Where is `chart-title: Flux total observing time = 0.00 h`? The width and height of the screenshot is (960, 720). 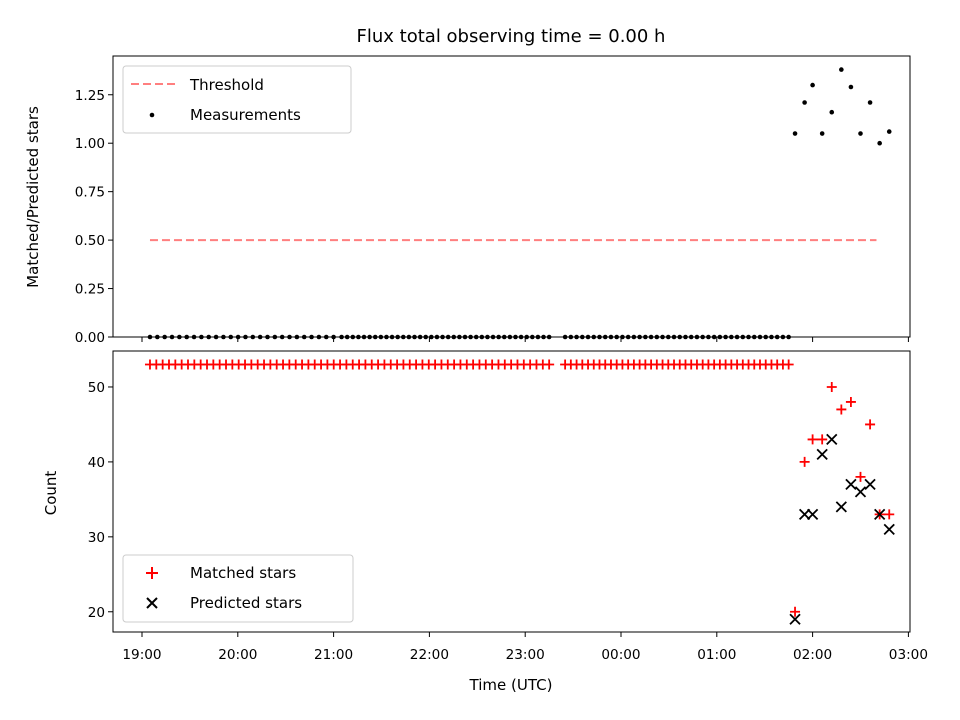
chart-title: Flux total observing time = 0.00 h is located at coordinates (511, 36).